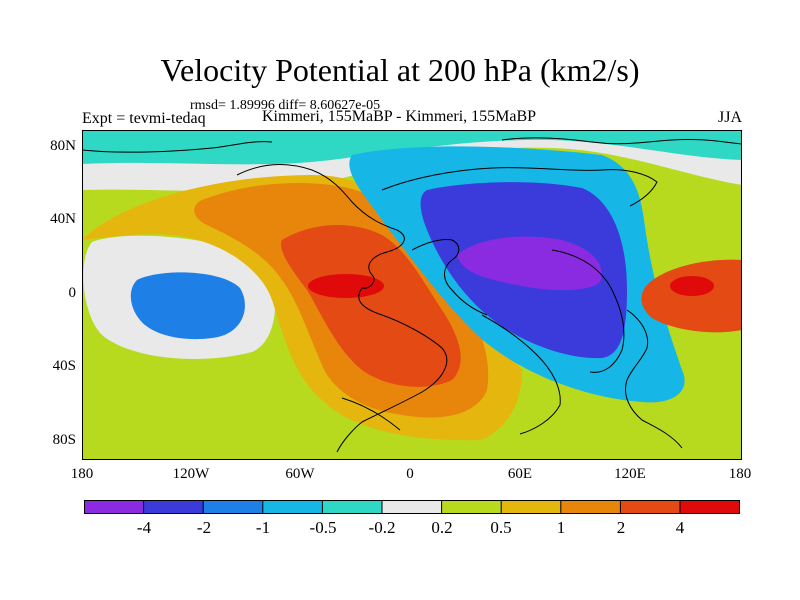  I want to click on lon-label-60e: 60E, so click(520, 474).